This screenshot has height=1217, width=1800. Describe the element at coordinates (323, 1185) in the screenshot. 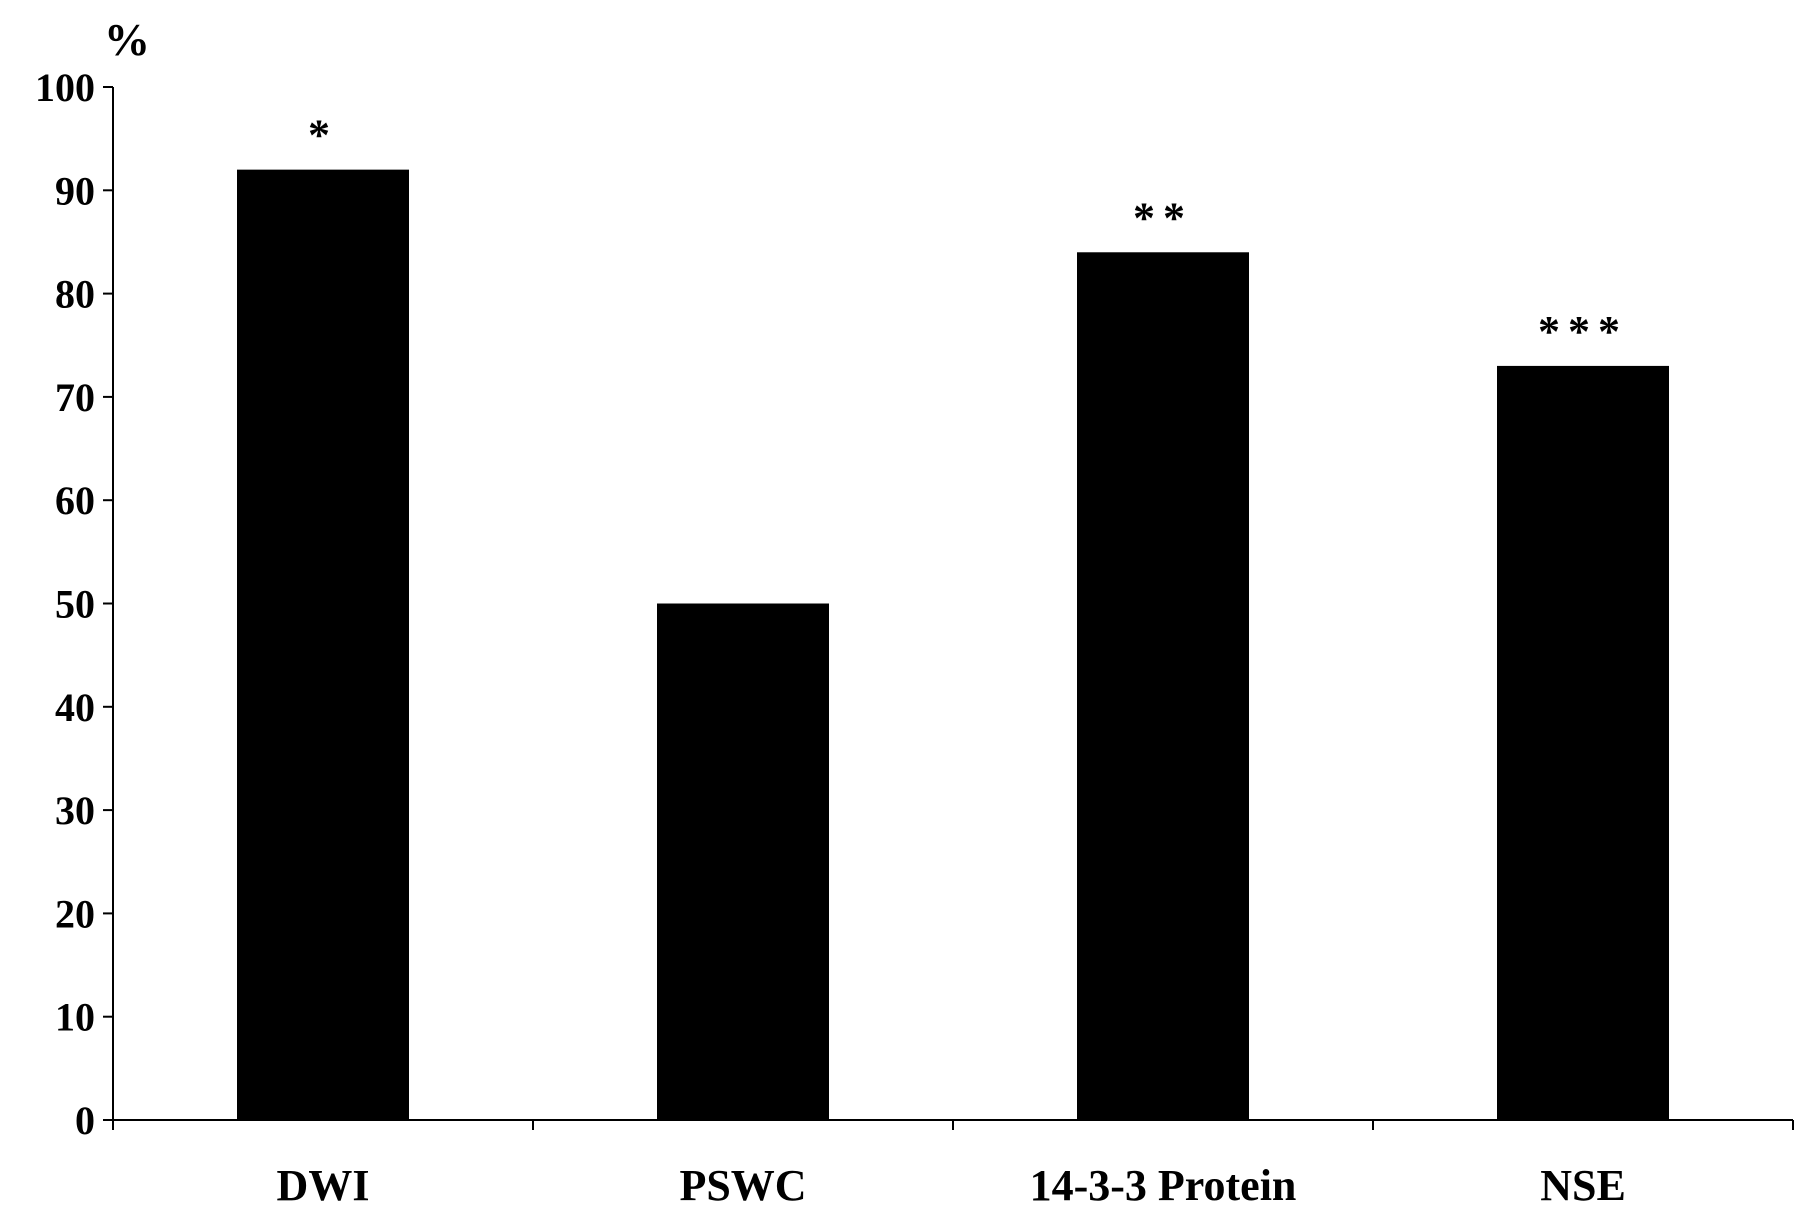

I see `x-tick-label: DWI` at that location.